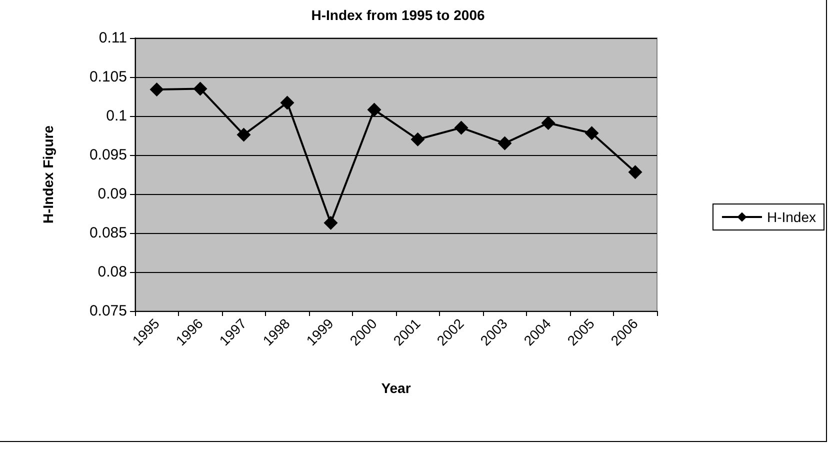  Describe the element at coordinates (108, 155) in the screenshot. I see `y-tick-label: 0.095` at that location.